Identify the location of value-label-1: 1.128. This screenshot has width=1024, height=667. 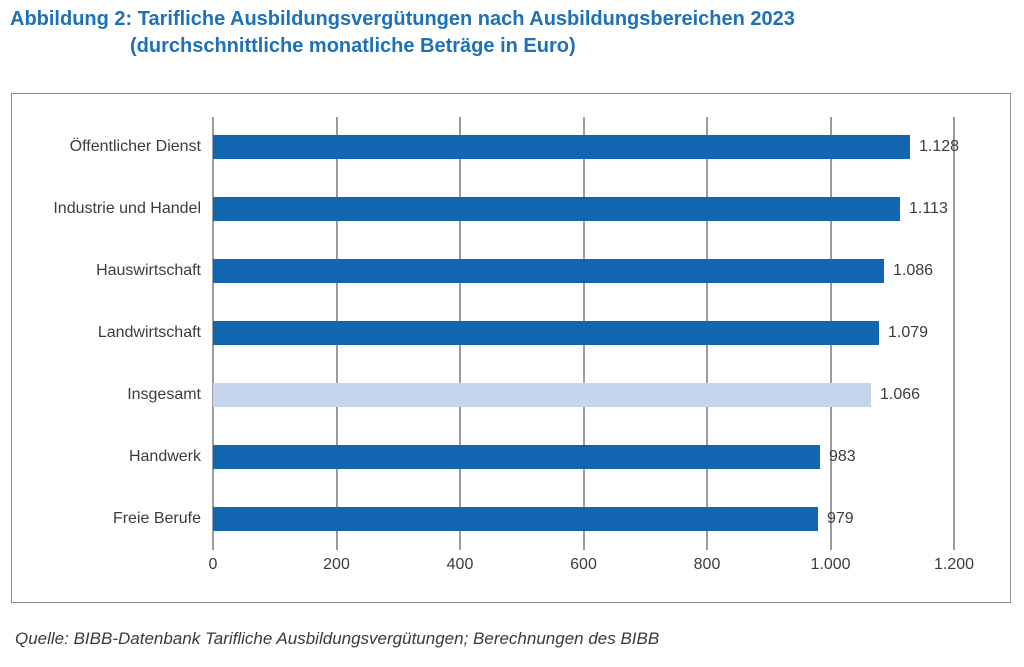
(939, 146).